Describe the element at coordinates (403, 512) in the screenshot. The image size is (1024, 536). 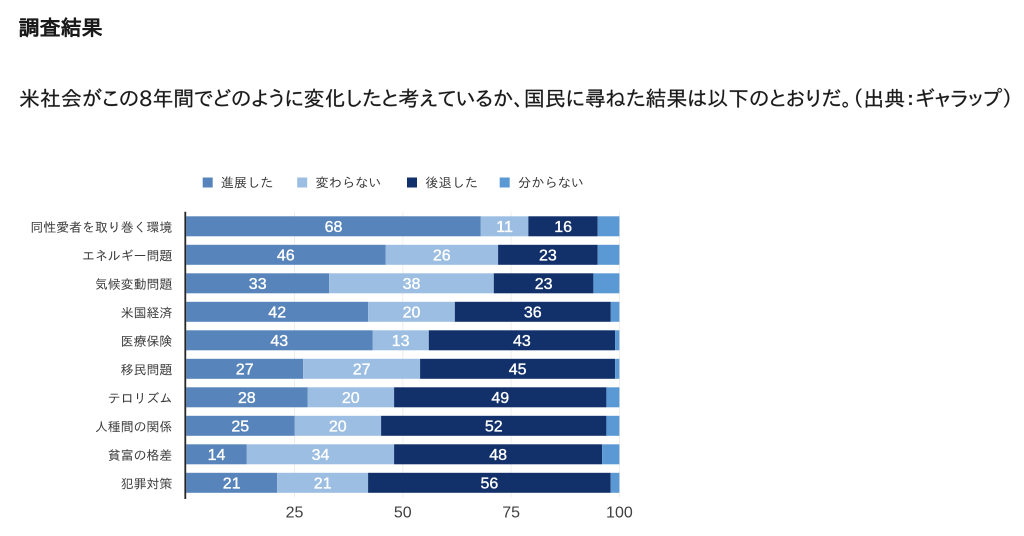
I see `svg-text: 50` at that location.